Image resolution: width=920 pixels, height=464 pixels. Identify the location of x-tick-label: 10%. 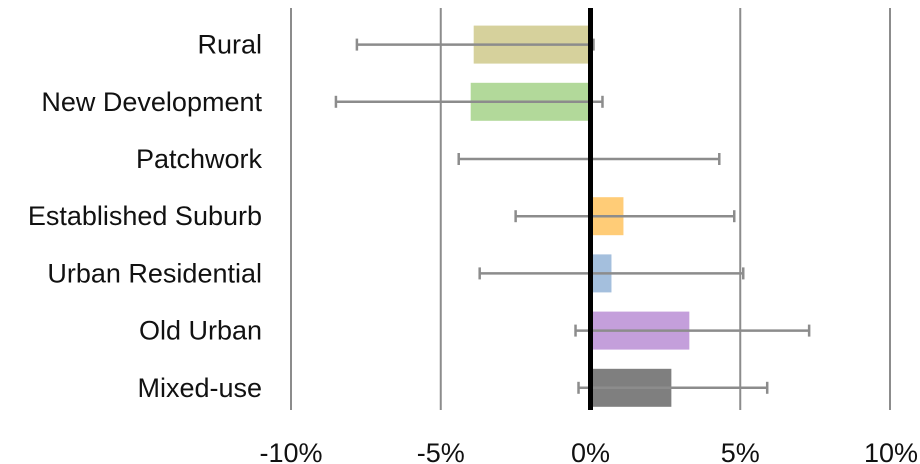
(891, 451).